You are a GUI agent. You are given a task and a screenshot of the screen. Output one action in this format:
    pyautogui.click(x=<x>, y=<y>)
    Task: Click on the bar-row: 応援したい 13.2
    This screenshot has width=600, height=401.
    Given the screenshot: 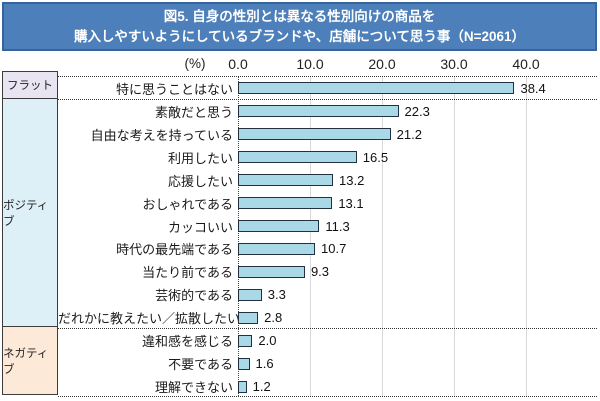 What is the action you would take?
    pyautogui.click(x=327, y=180)
    